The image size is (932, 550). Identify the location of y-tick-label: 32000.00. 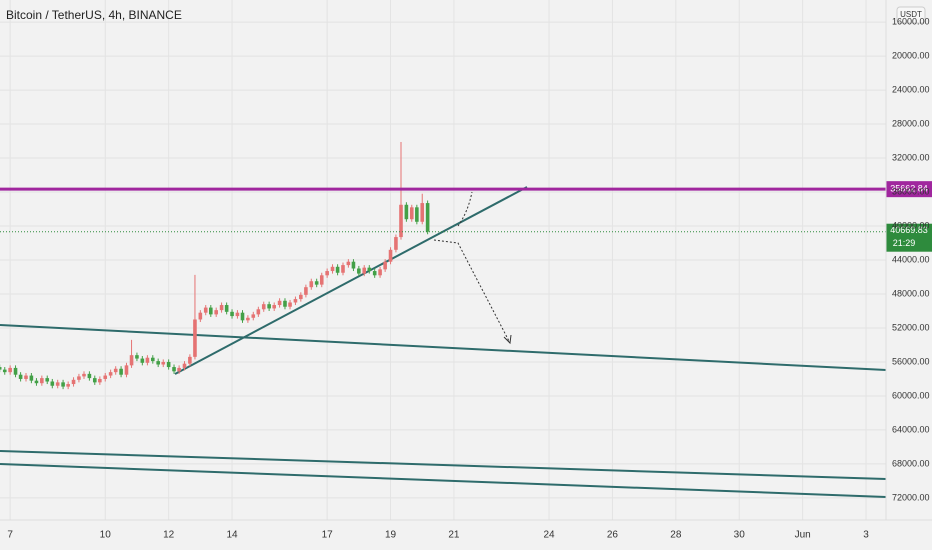
(911, 157).